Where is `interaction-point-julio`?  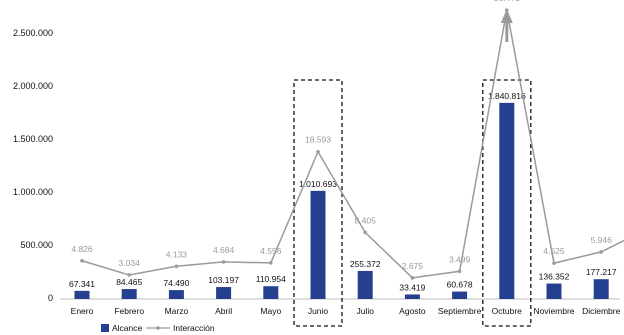
interaction-point-julio is located at coordinates (365, 232).